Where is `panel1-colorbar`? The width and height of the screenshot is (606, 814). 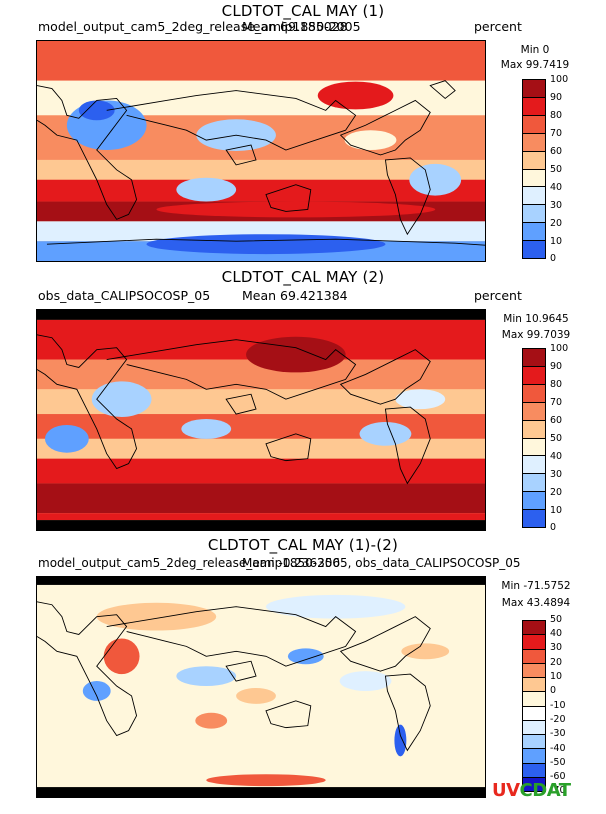 panel1-colorbar is located at coordinates (534, 169).